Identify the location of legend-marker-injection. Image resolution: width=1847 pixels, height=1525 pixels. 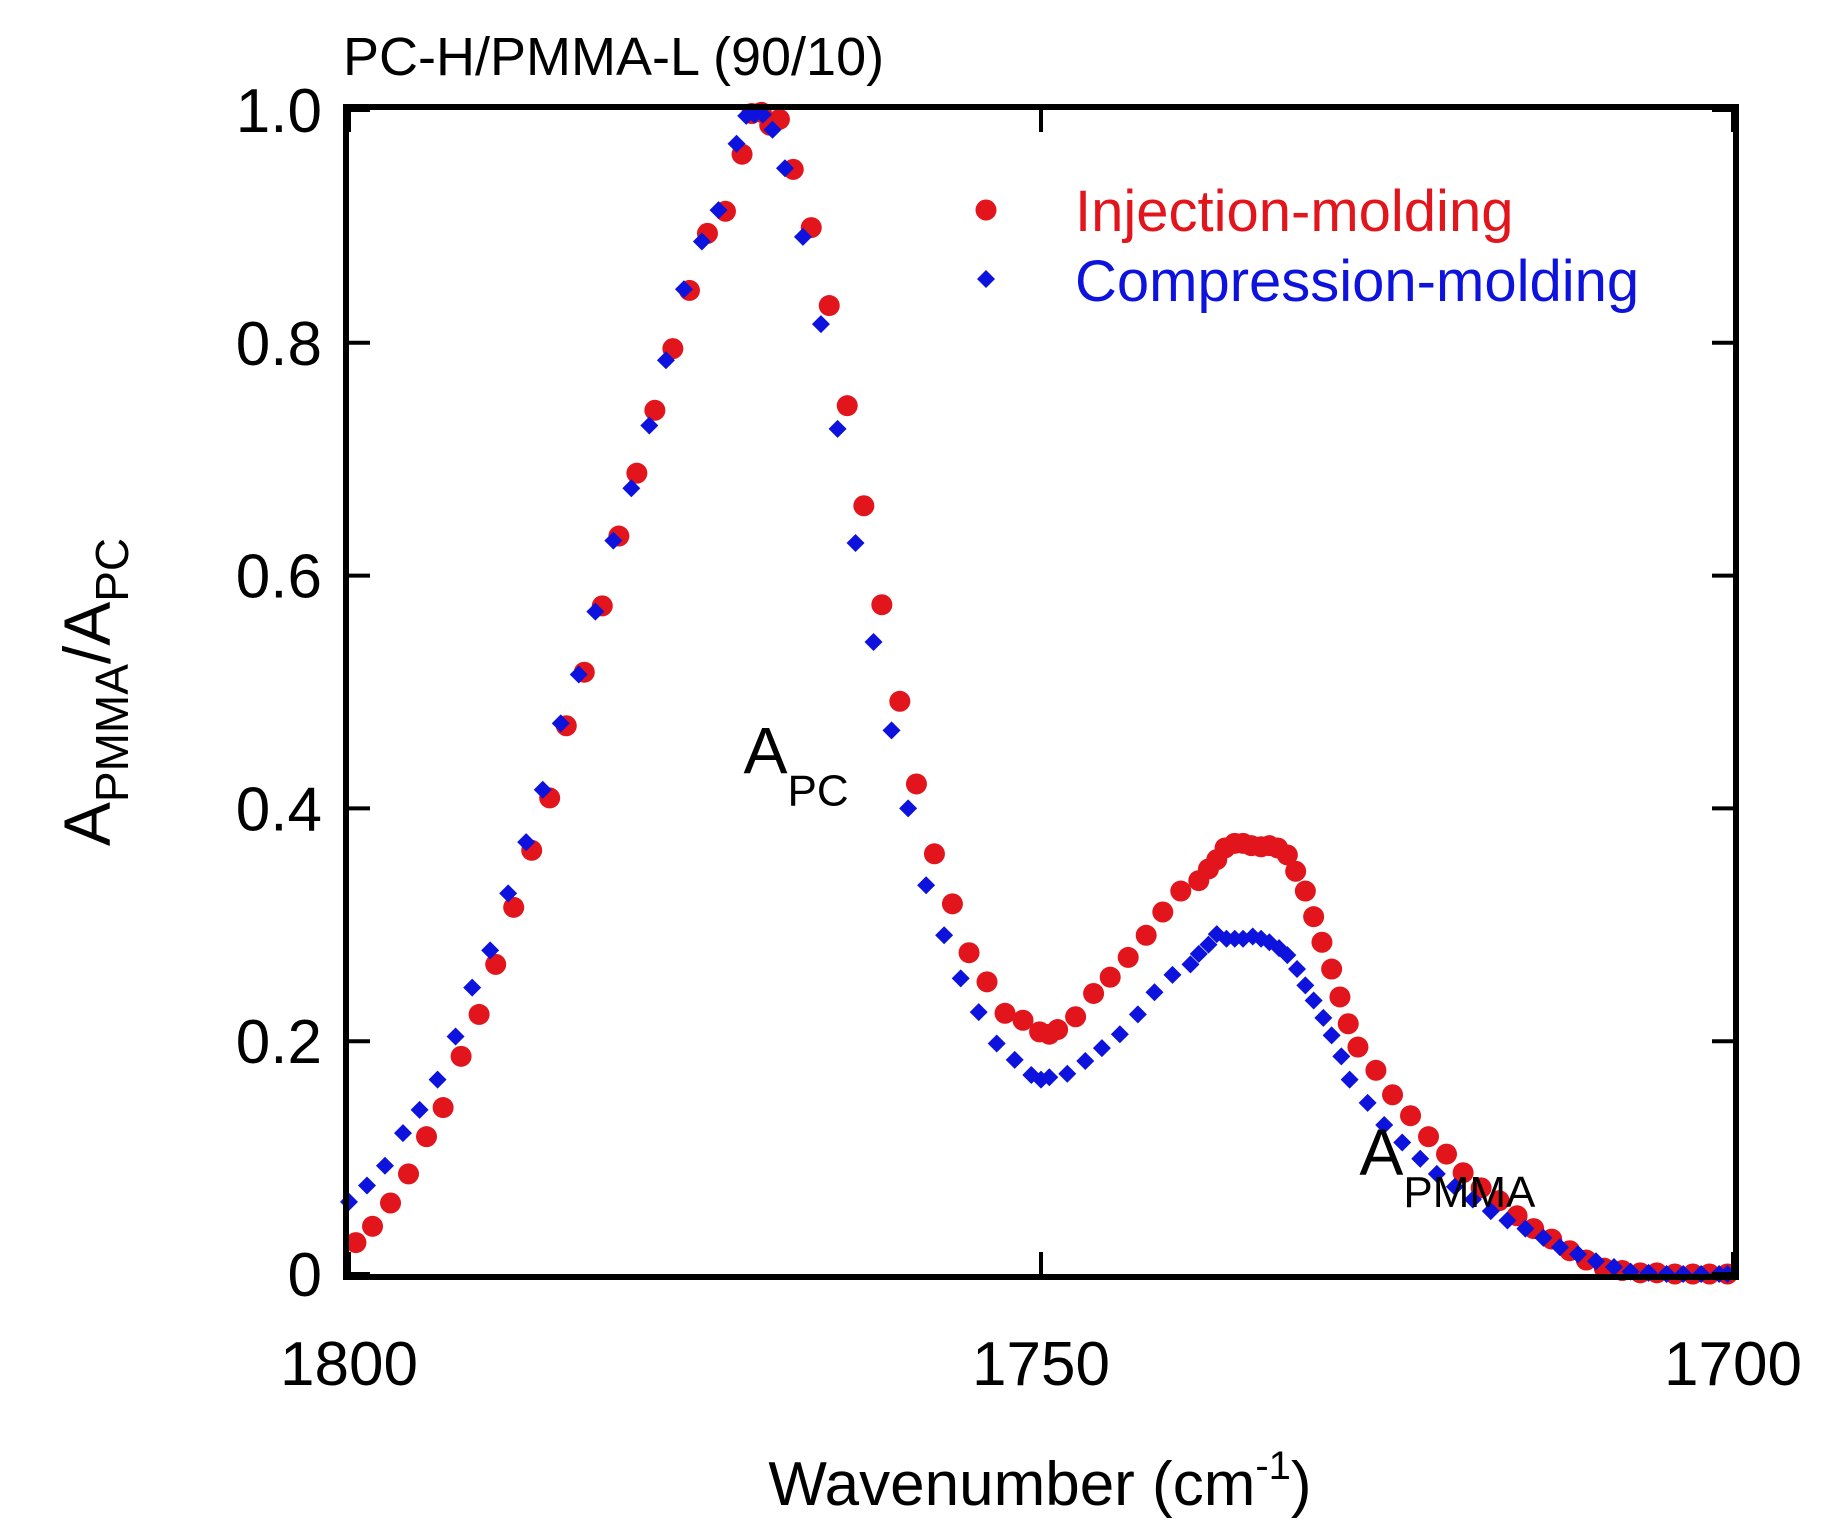
(986, 210).